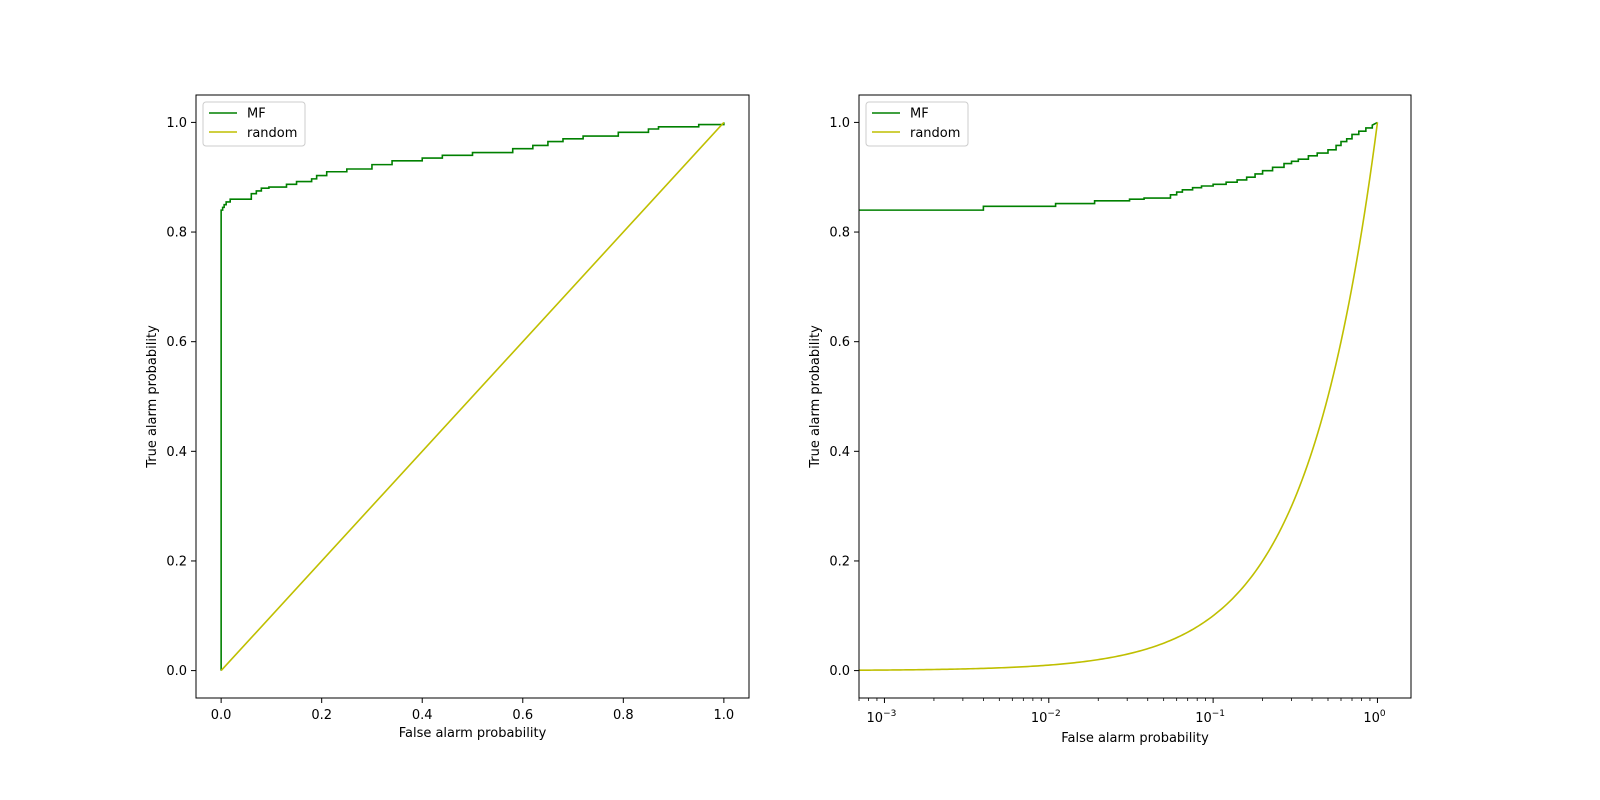  I want to click on left-x-tick-label: 0.8, so click(623, 715).